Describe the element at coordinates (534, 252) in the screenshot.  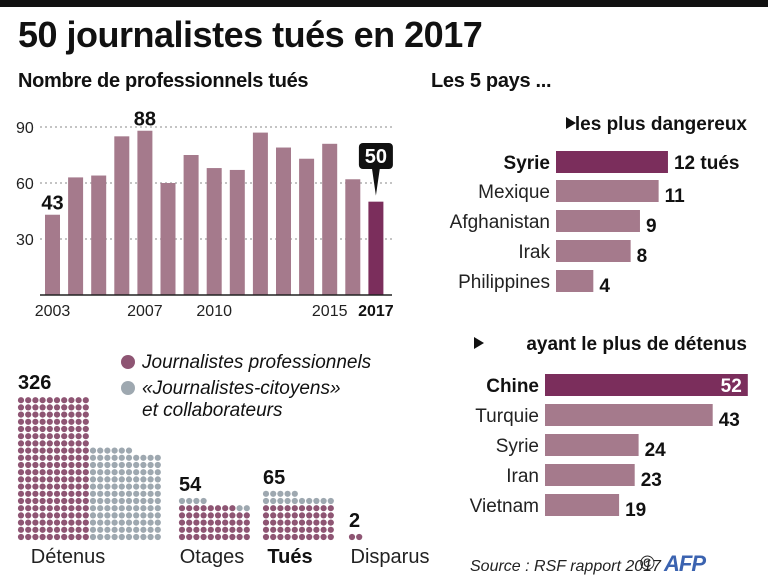
I see `country-label: Irak` at that location.